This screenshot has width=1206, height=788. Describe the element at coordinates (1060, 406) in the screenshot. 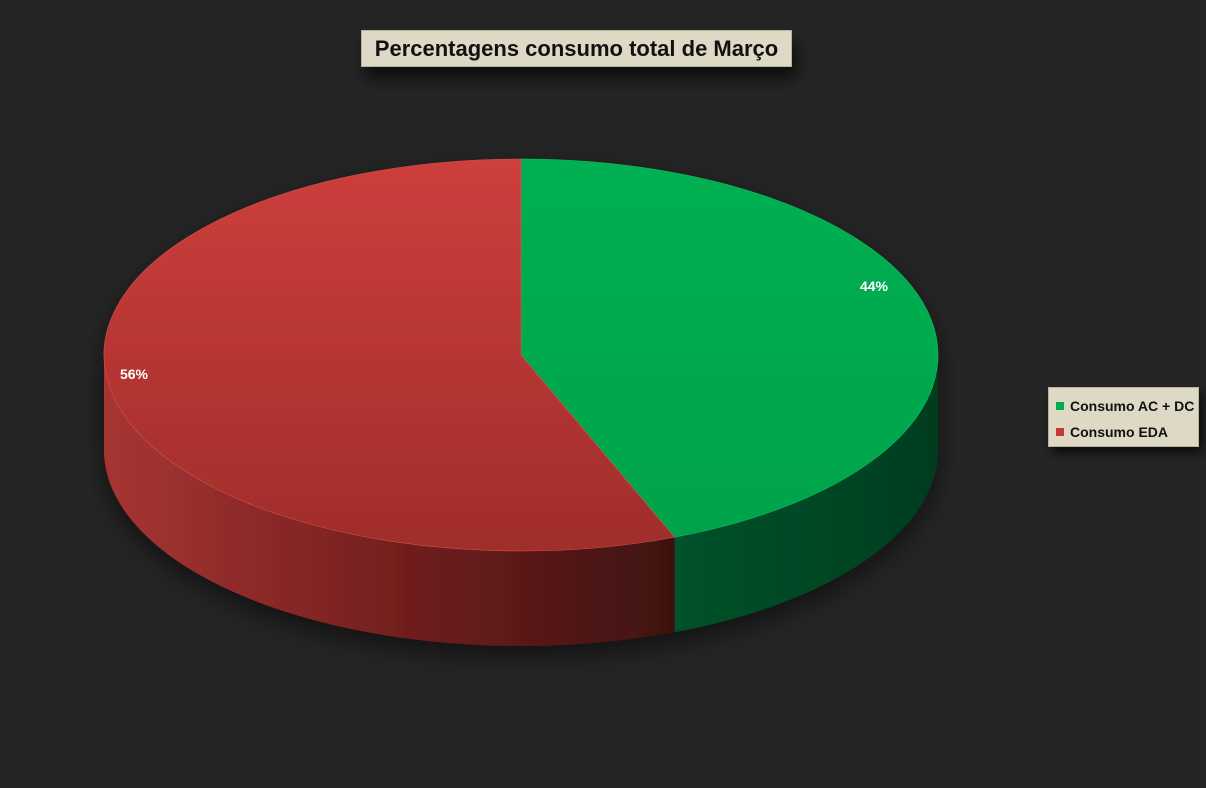

I see `legend-swatch-ac-dc` at that location.